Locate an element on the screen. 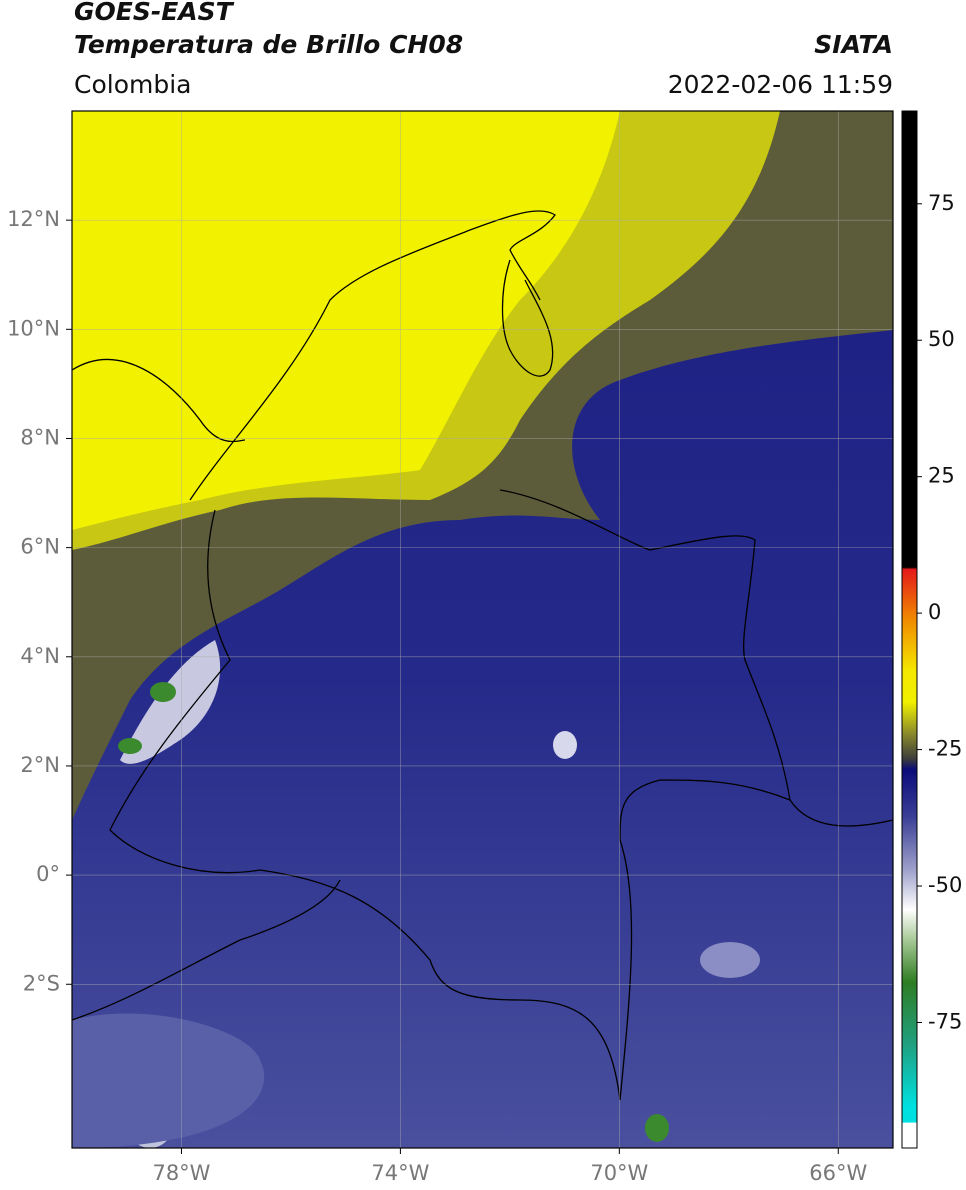 Image resolution: width=966 pixels, height=1190 pixels. y-tick-label: 2°N is located at coordinates (40, 765).